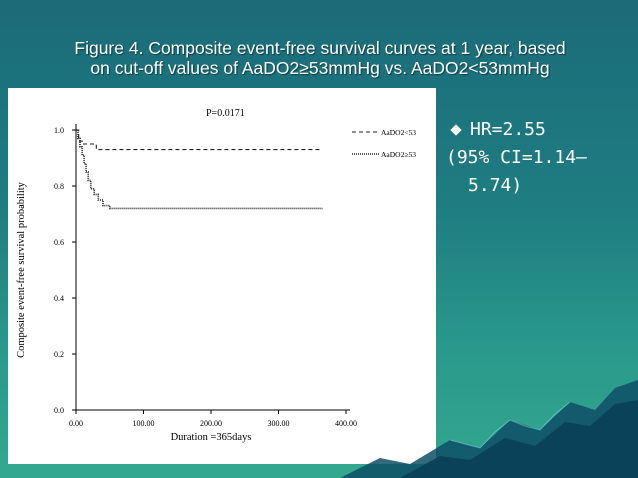 This screenshot has height=478, width=638. What do you see at coordinates (144, 423) in the screenshot?
I see `x-tick-label-1: 100.00` at bounding box center [144, 423].